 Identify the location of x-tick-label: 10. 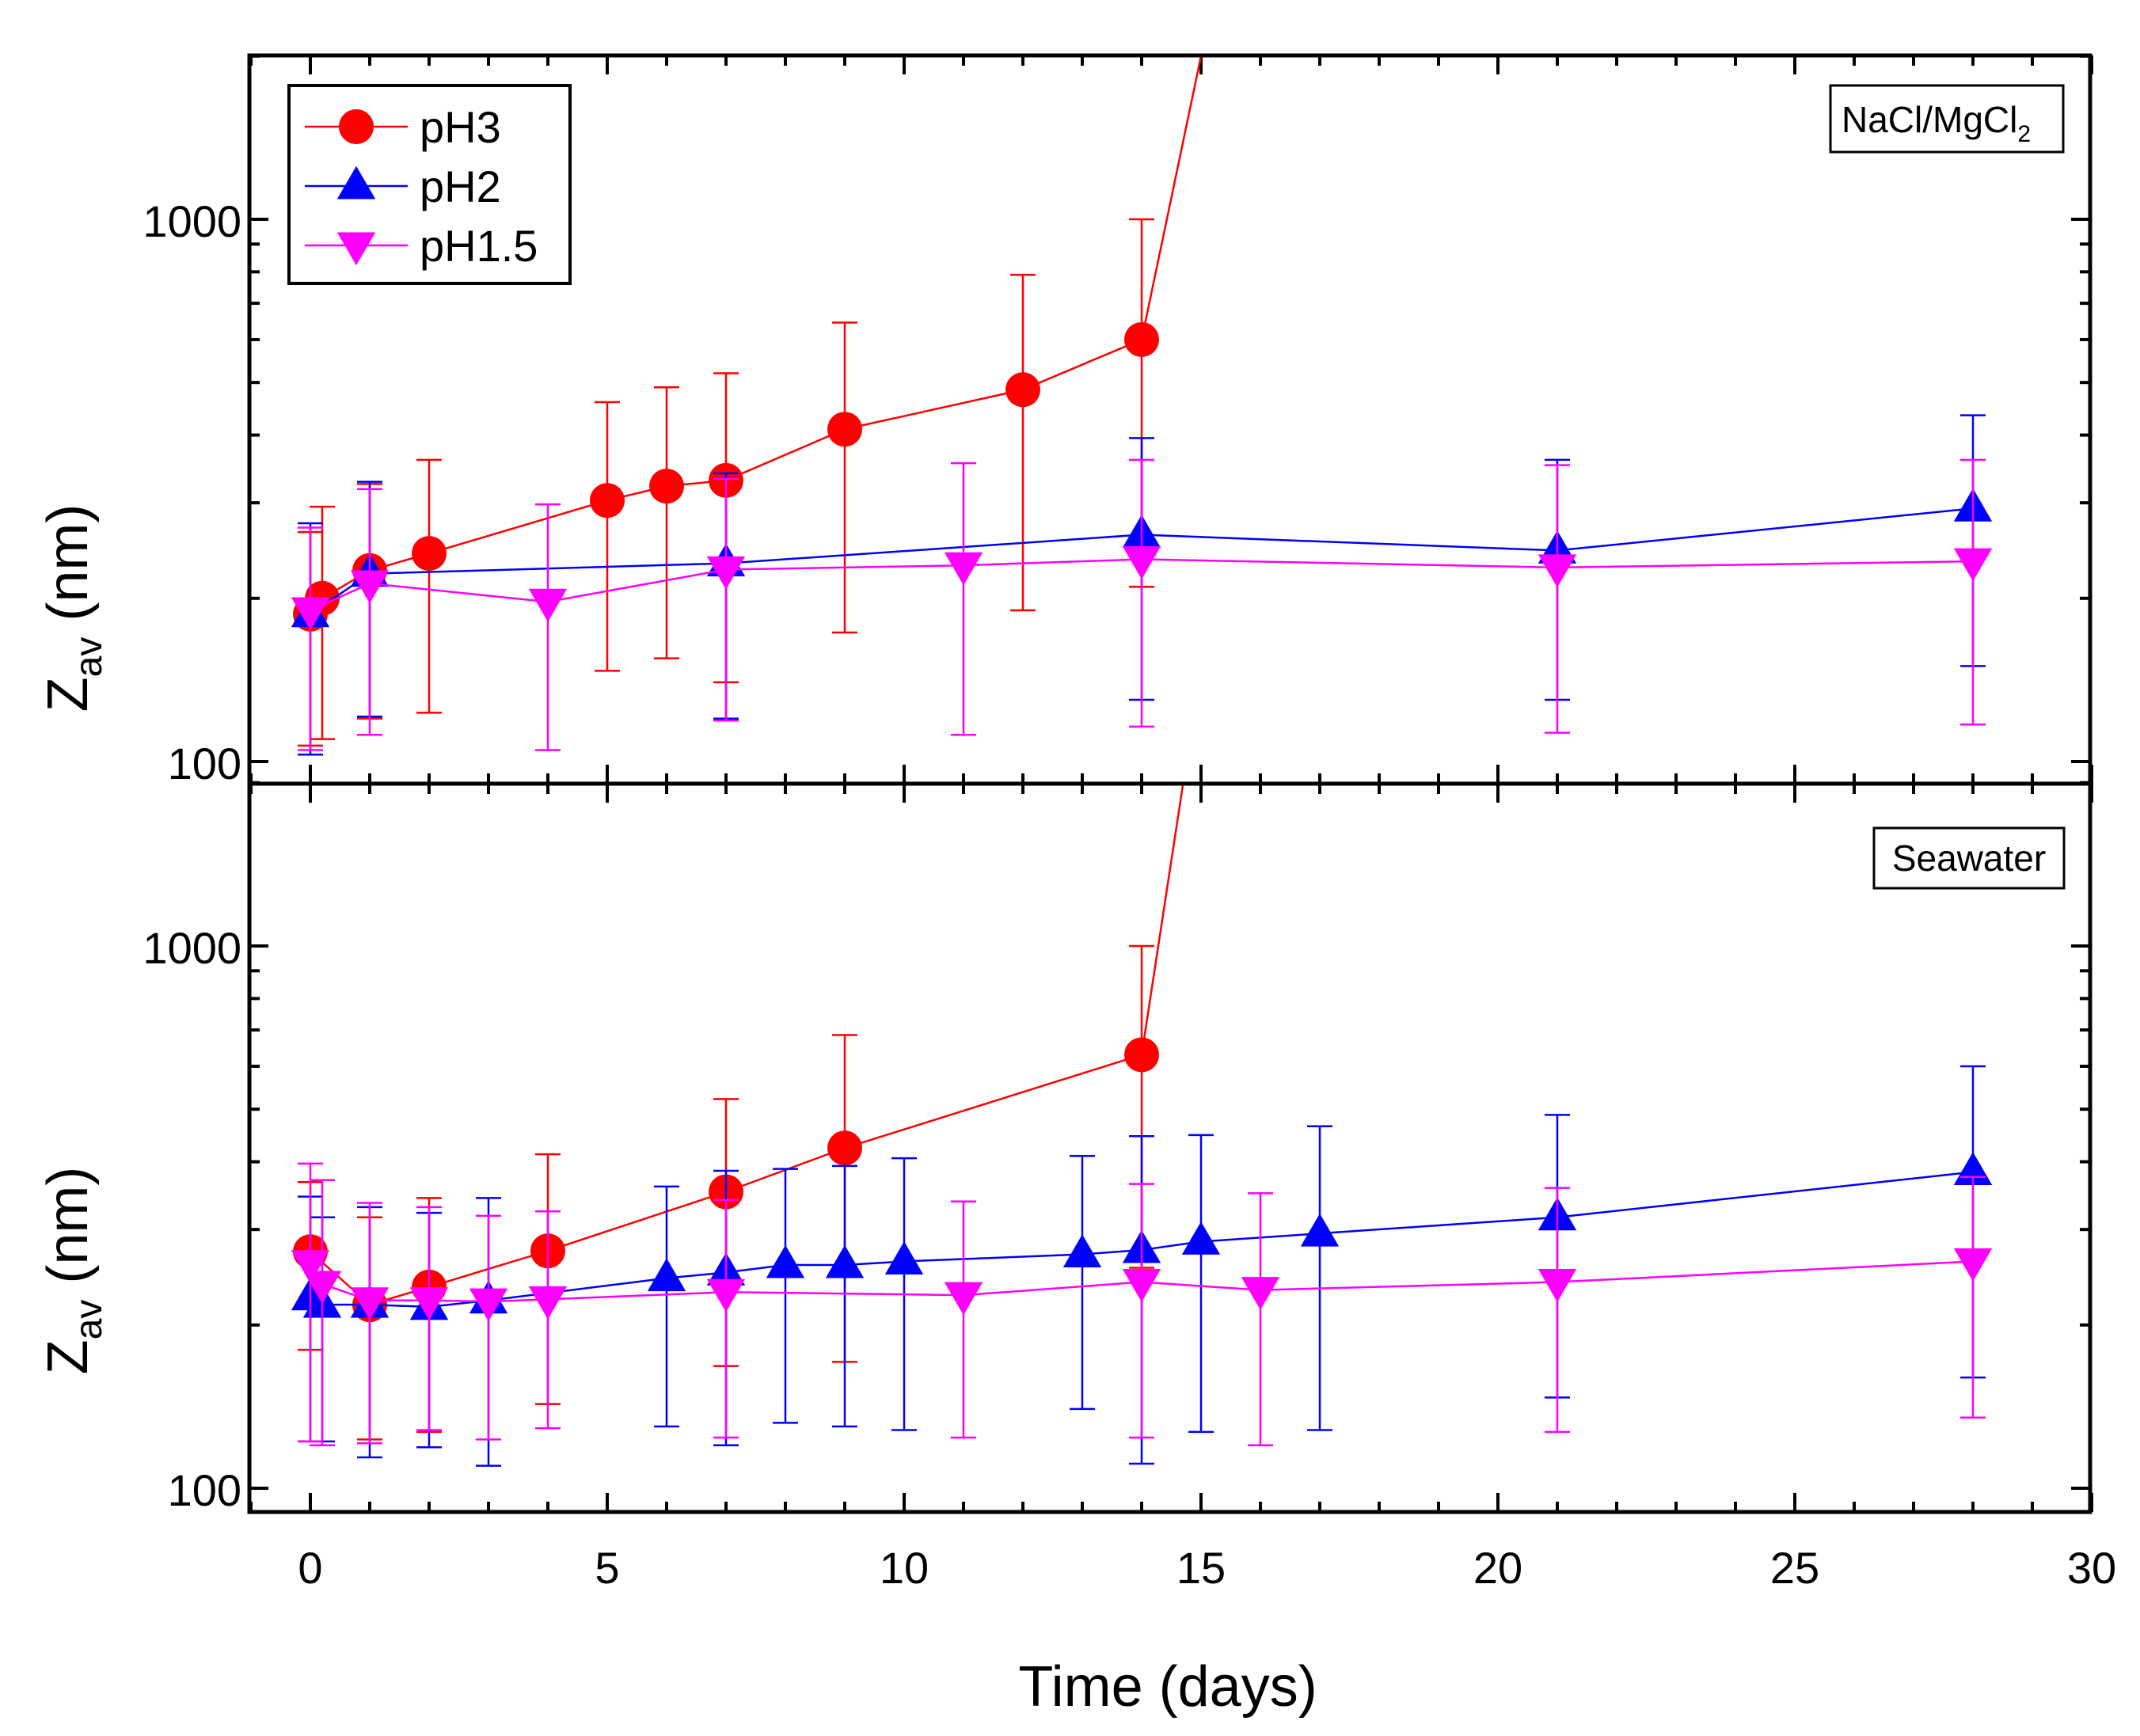
(904, 1568).